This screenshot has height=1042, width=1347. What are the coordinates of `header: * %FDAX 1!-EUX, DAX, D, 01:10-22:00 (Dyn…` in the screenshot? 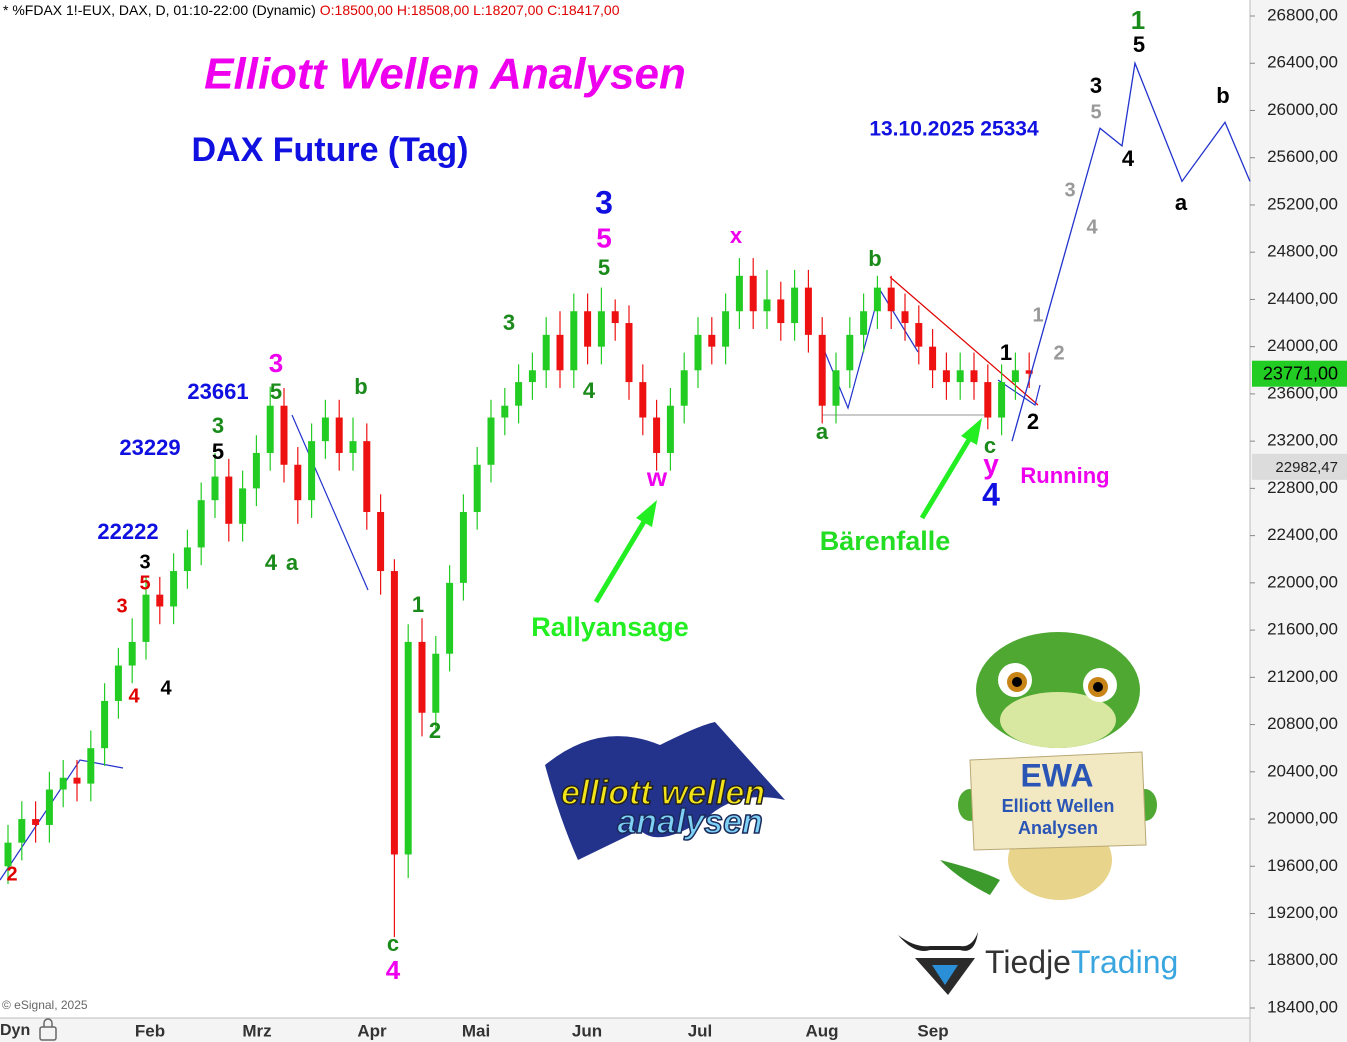 It's located at (311, 10).